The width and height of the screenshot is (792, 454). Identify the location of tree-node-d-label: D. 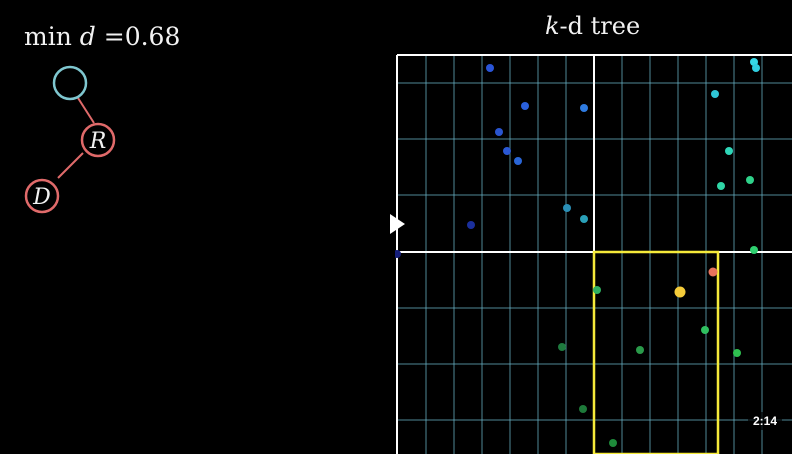
(41, 197).